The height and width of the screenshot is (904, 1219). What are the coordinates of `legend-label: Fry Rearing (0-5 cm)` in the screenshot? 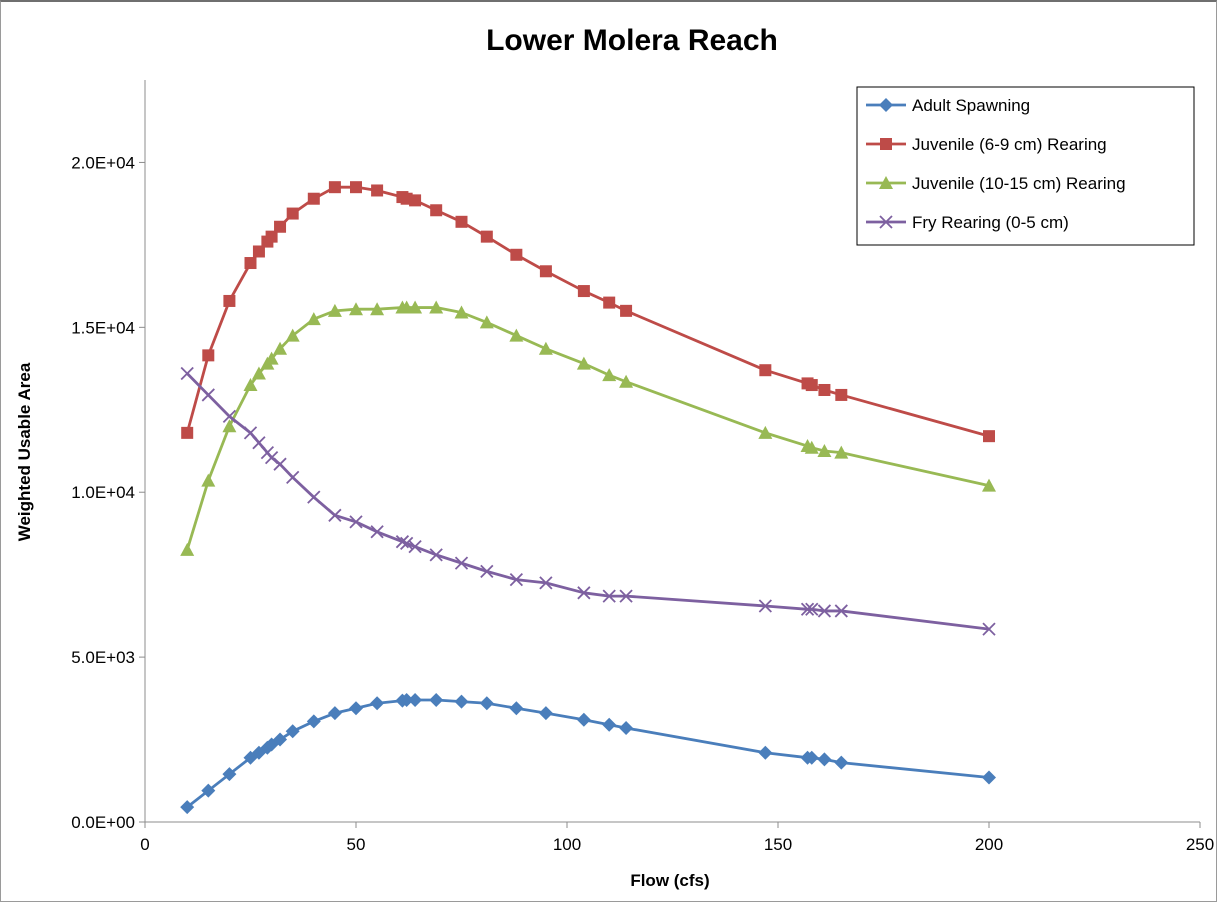 It's located at (990, 222).